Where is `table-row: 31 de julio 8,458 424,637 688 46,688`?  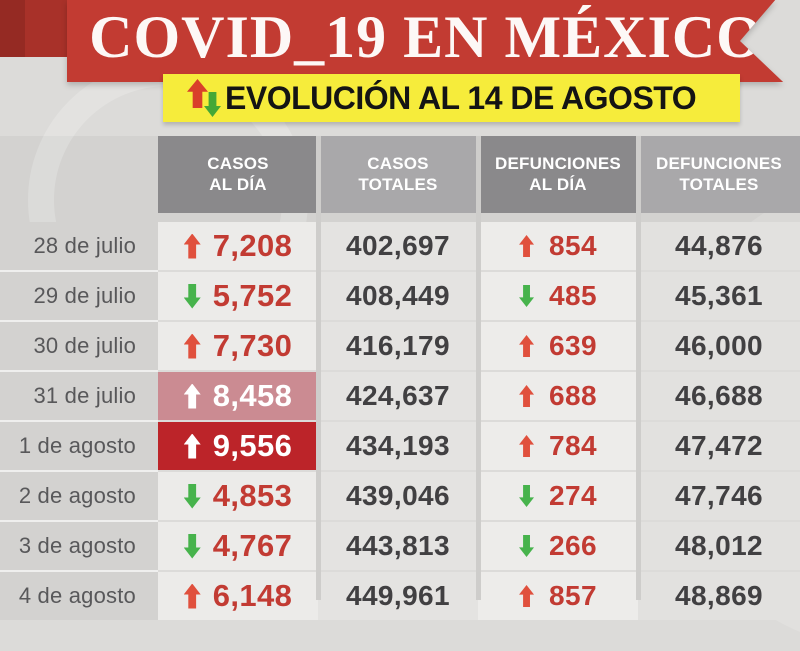
table-row: 31 de julio 8,458 424,637 688 46,688 is located at coordinates (400, 395).